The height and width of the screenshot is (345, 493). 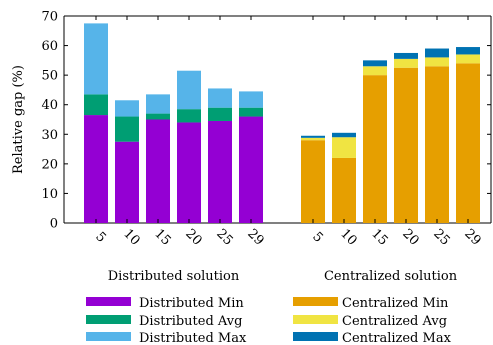 What do you see at coordinates (49, 46) in the screenshot?
I see `y-tick-label: 60` at bounding box center [49, 46].